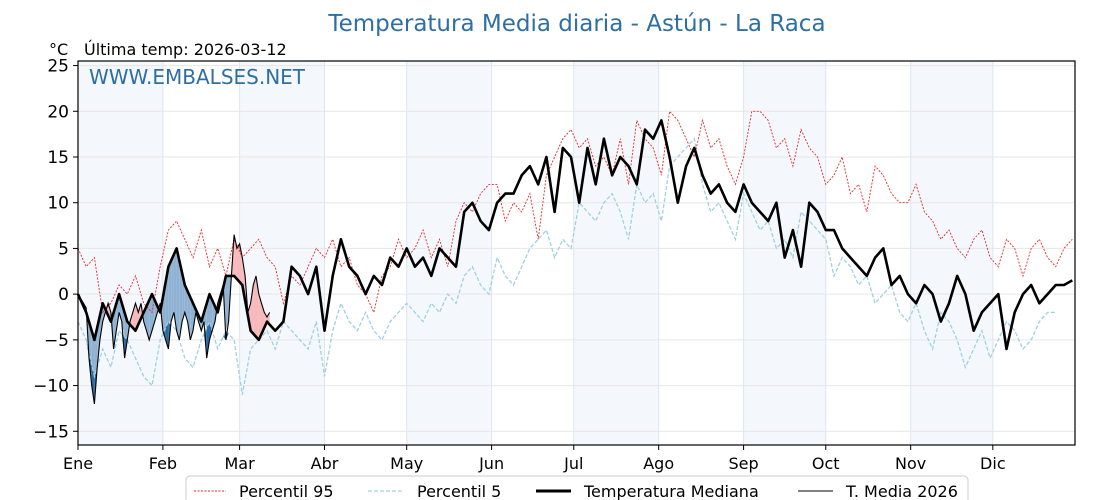 The width and height of the screenshot is (1120, 500). Describe the element at coordinates (325, 463) in the screenshot. I see `x-tick-label: Abr` at that location.